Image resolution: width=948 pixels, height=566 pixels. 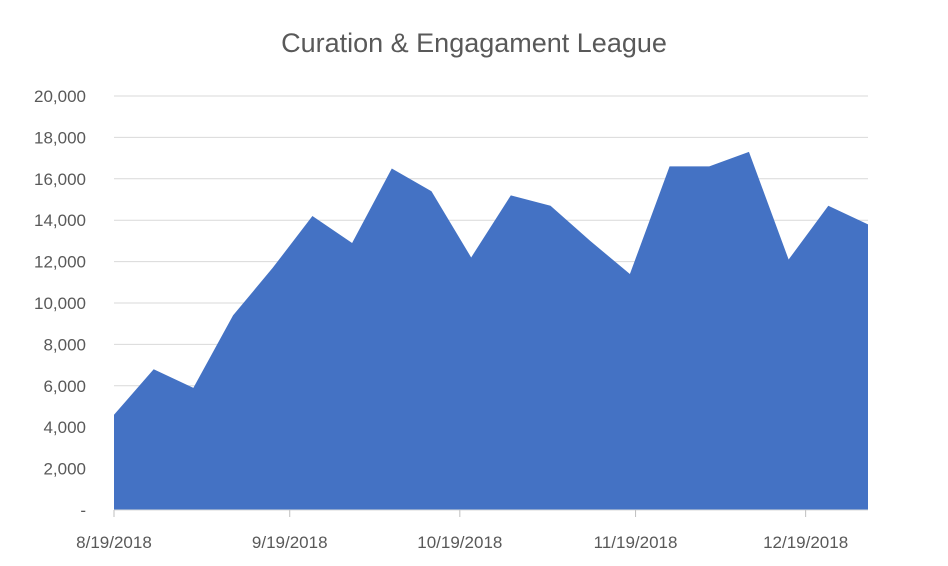 I want to click on y-tick-label: 16,000, so click(x=60, y=179).